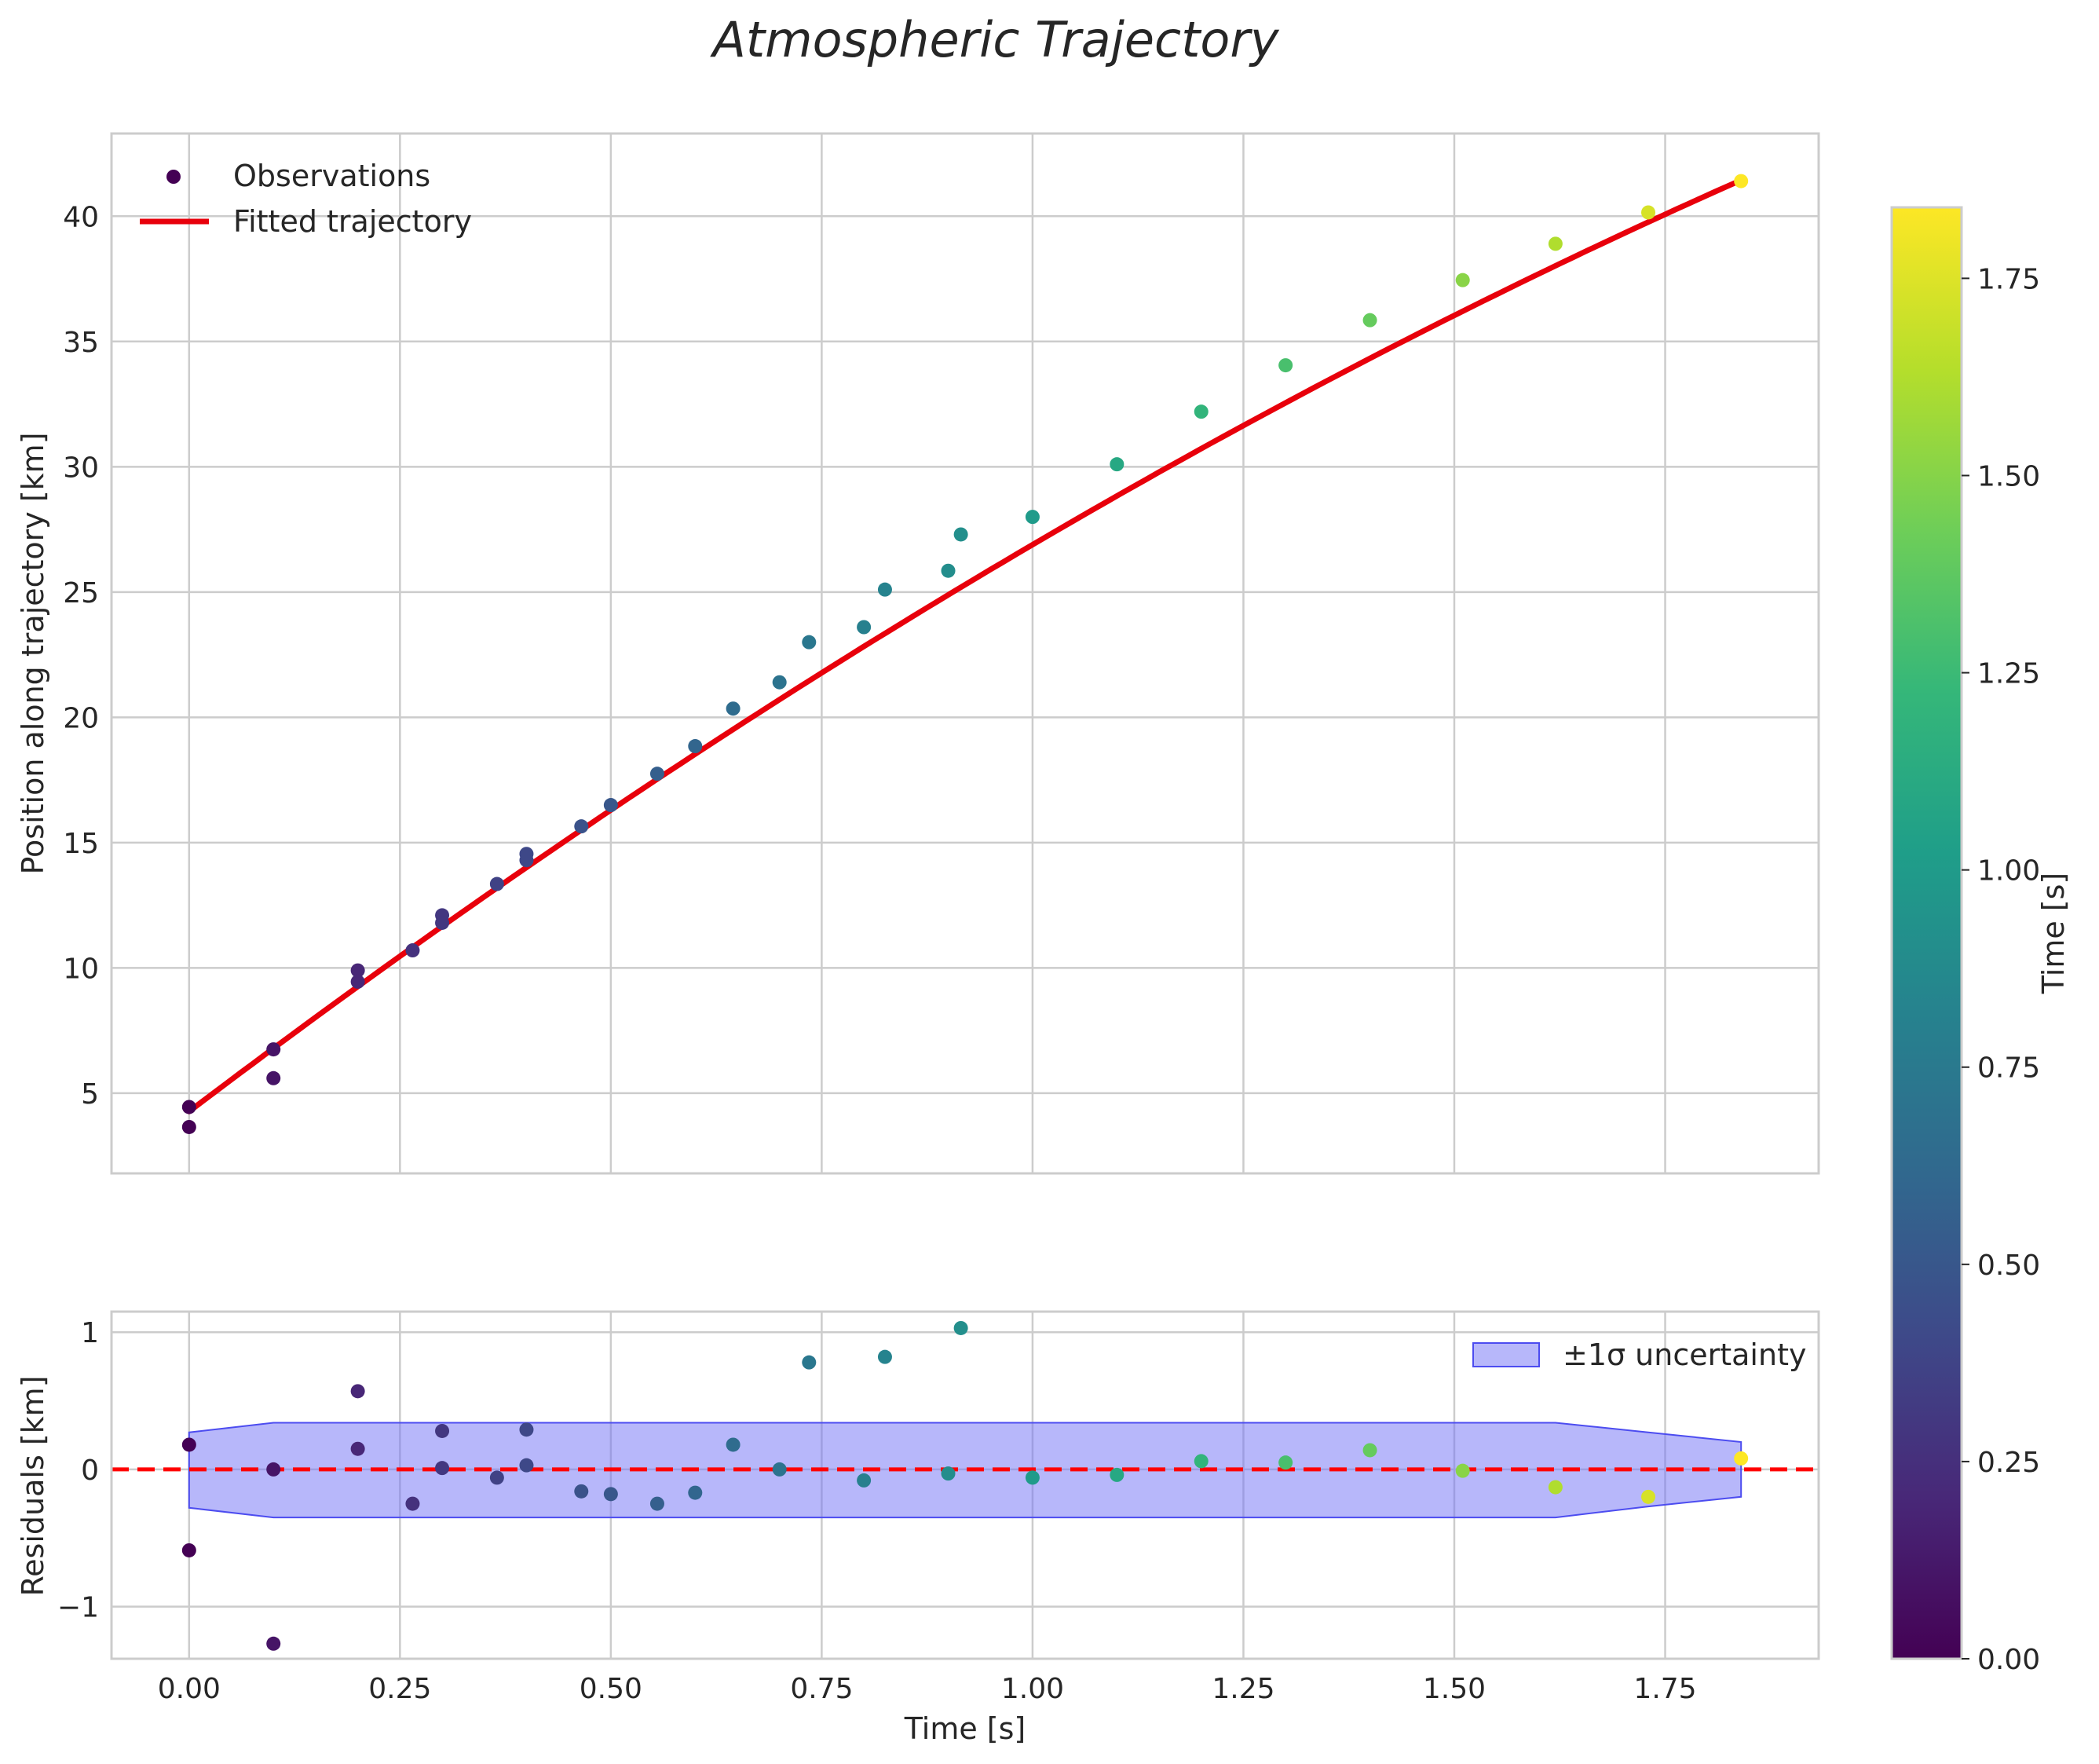 The height and width of the screenshot is (1764, 2099). Describe the element at coordinates (821, 1689) in the screenshot. I see `x-tick-label: 0.75` at that location.